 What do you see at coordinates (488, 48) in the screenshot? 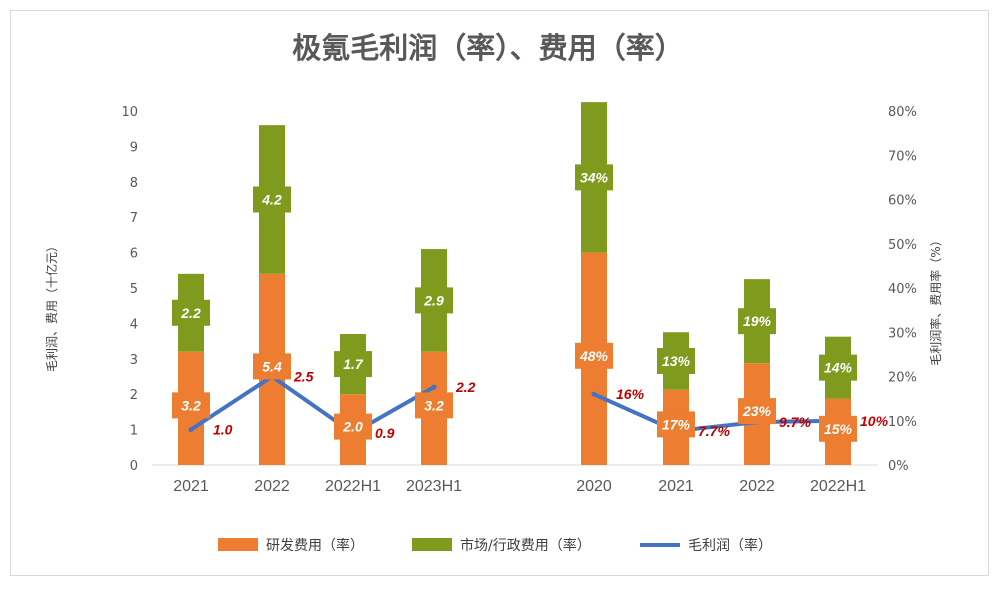
I see `chart-title: 极氪毛利润（率）、费用（率）` at bounding box center [488, 48].